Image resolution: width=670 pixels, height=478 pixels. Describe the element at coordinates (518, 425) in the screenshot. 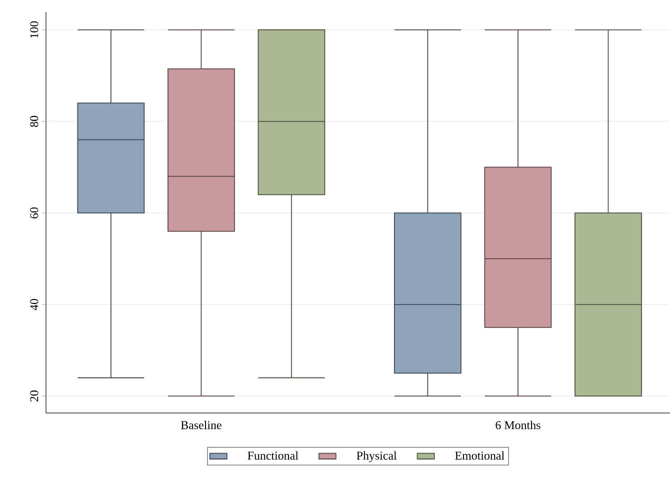

I see `x-tick-label: 6 Months` at that location.